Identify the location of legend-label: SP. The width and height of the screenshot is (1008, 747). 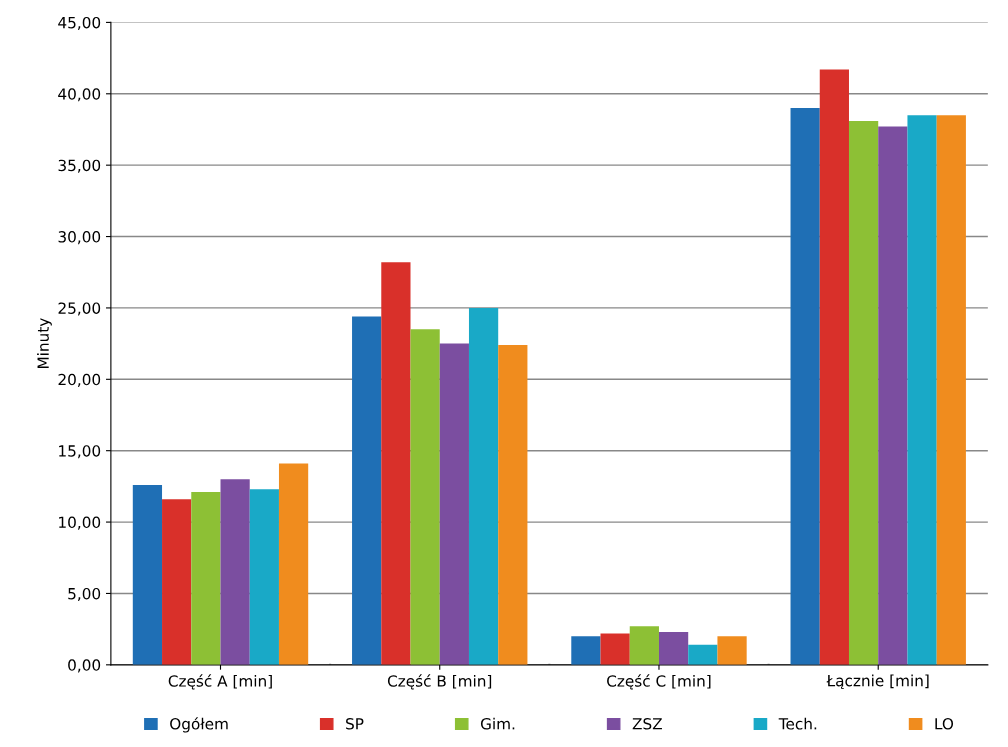
(355, 724).